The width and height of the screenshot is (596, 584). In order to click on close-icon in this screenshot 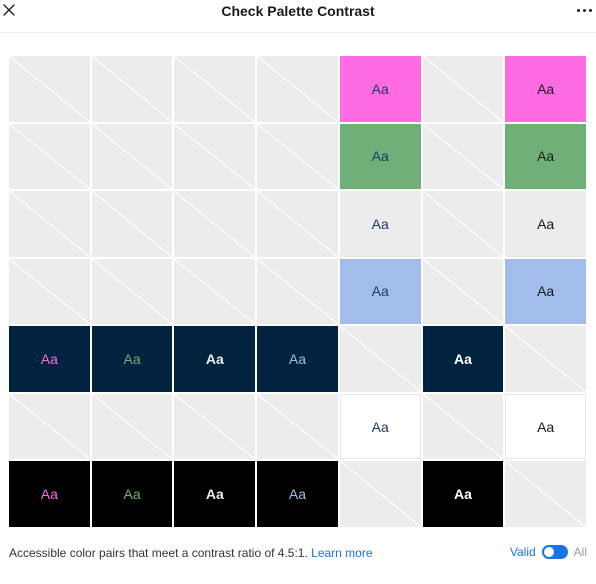, I will do `click(9, 10)`.